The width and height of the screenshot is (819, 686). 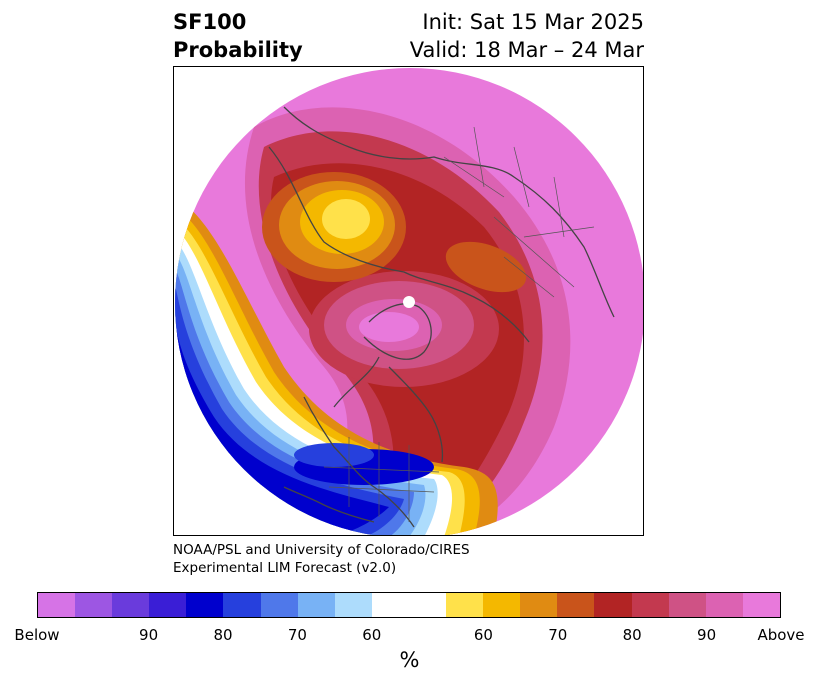 I want to click on credit-line-2: Experimental LIM Forecast (v2.0), so click(x=285, y=568).